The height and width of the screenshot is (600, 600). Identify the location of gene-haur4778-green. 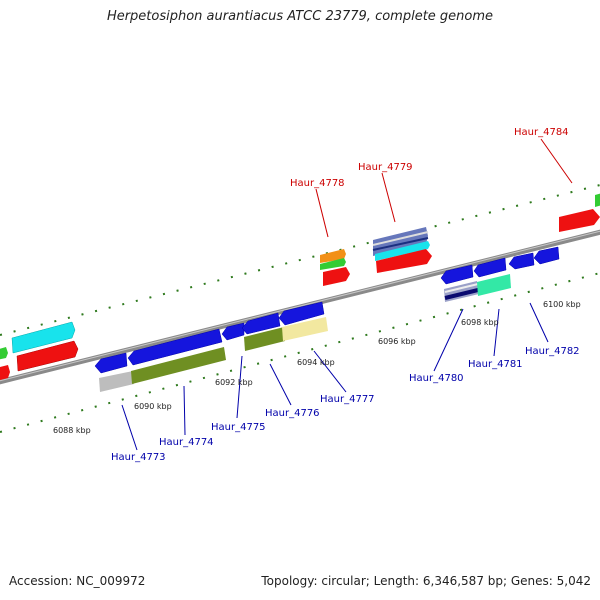
(333, 264).